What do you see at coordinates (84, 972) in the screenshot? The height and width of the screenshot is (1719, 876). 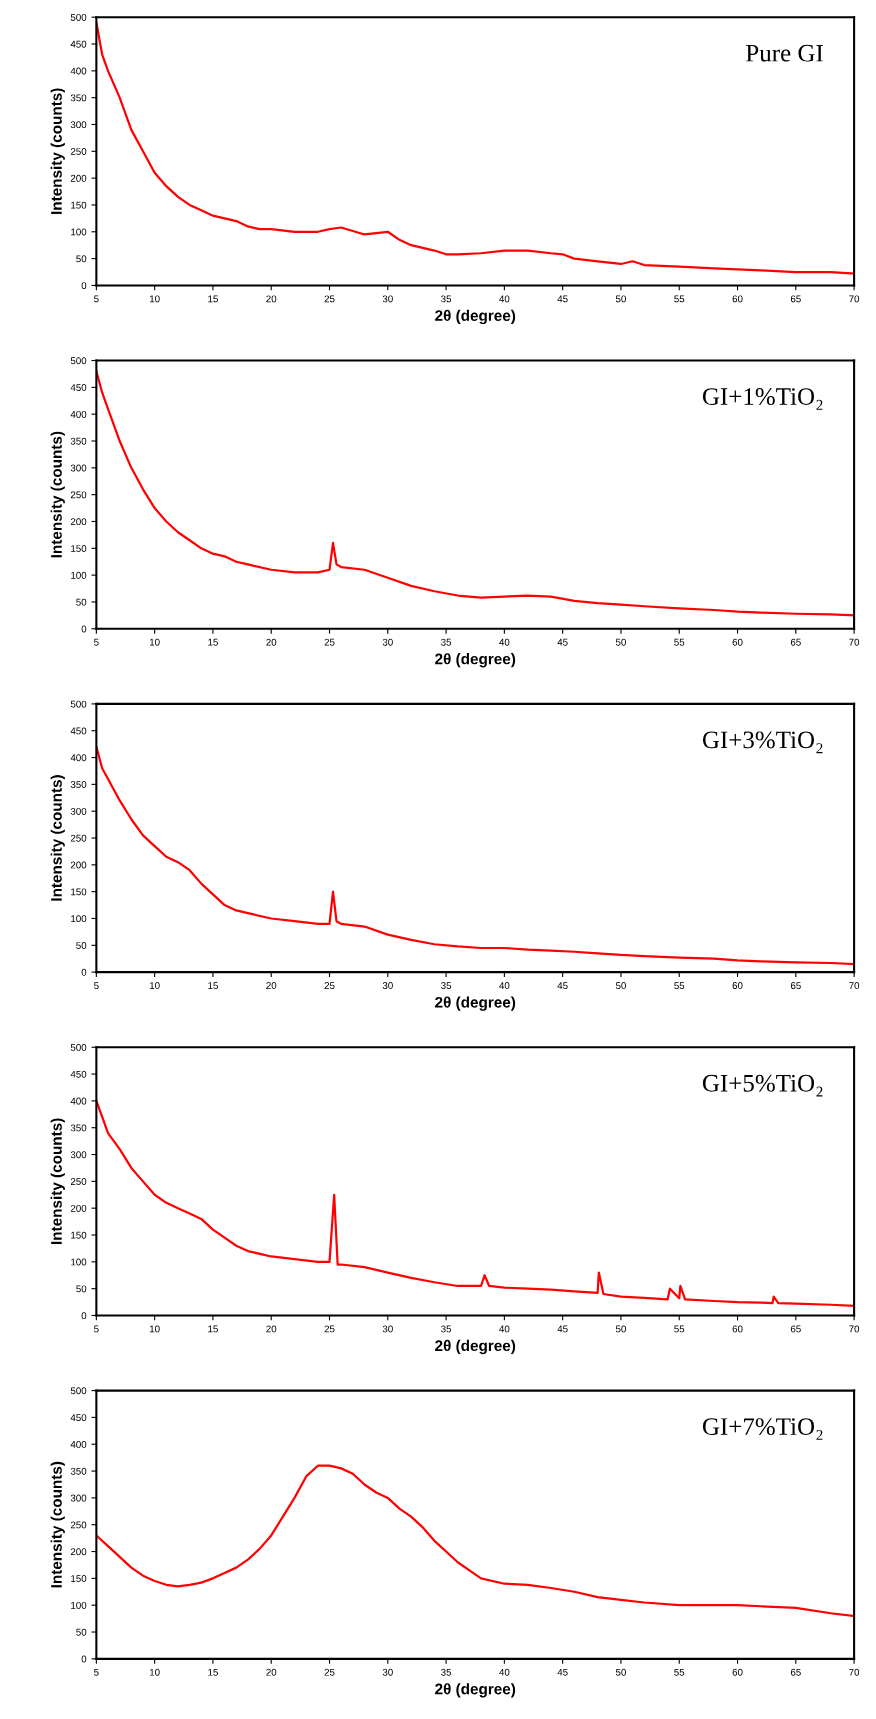 I see `y-tick-label: 0` at bounding box center [84, 972].